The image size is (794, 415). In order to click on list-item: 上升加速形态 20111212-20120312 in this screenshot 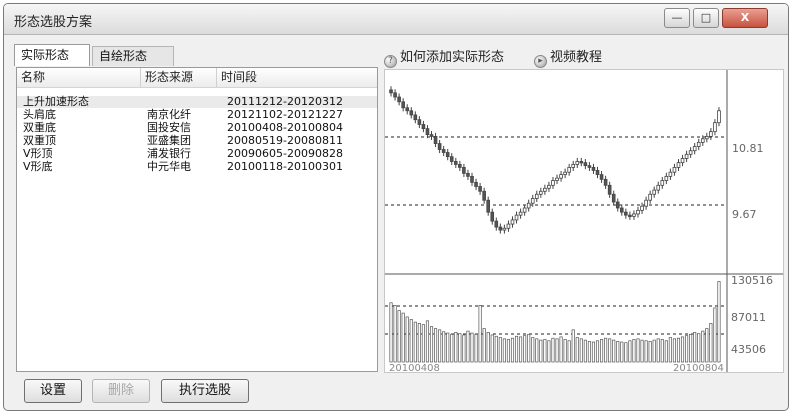, I will do `click(197, 102)`.